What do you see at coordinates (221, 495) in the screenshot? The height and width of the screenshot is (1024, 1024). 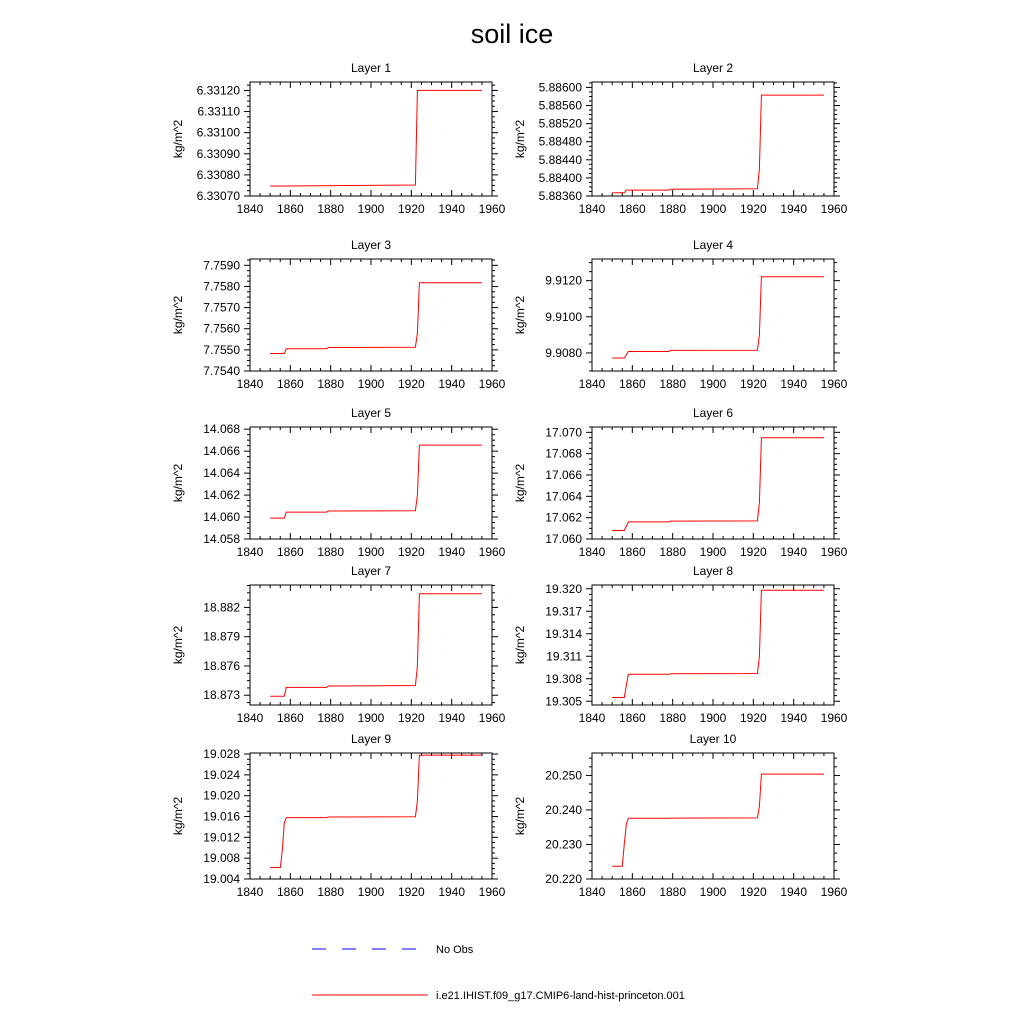 I see `y-tick-label: 14.062` at bounding box center [221, 495].